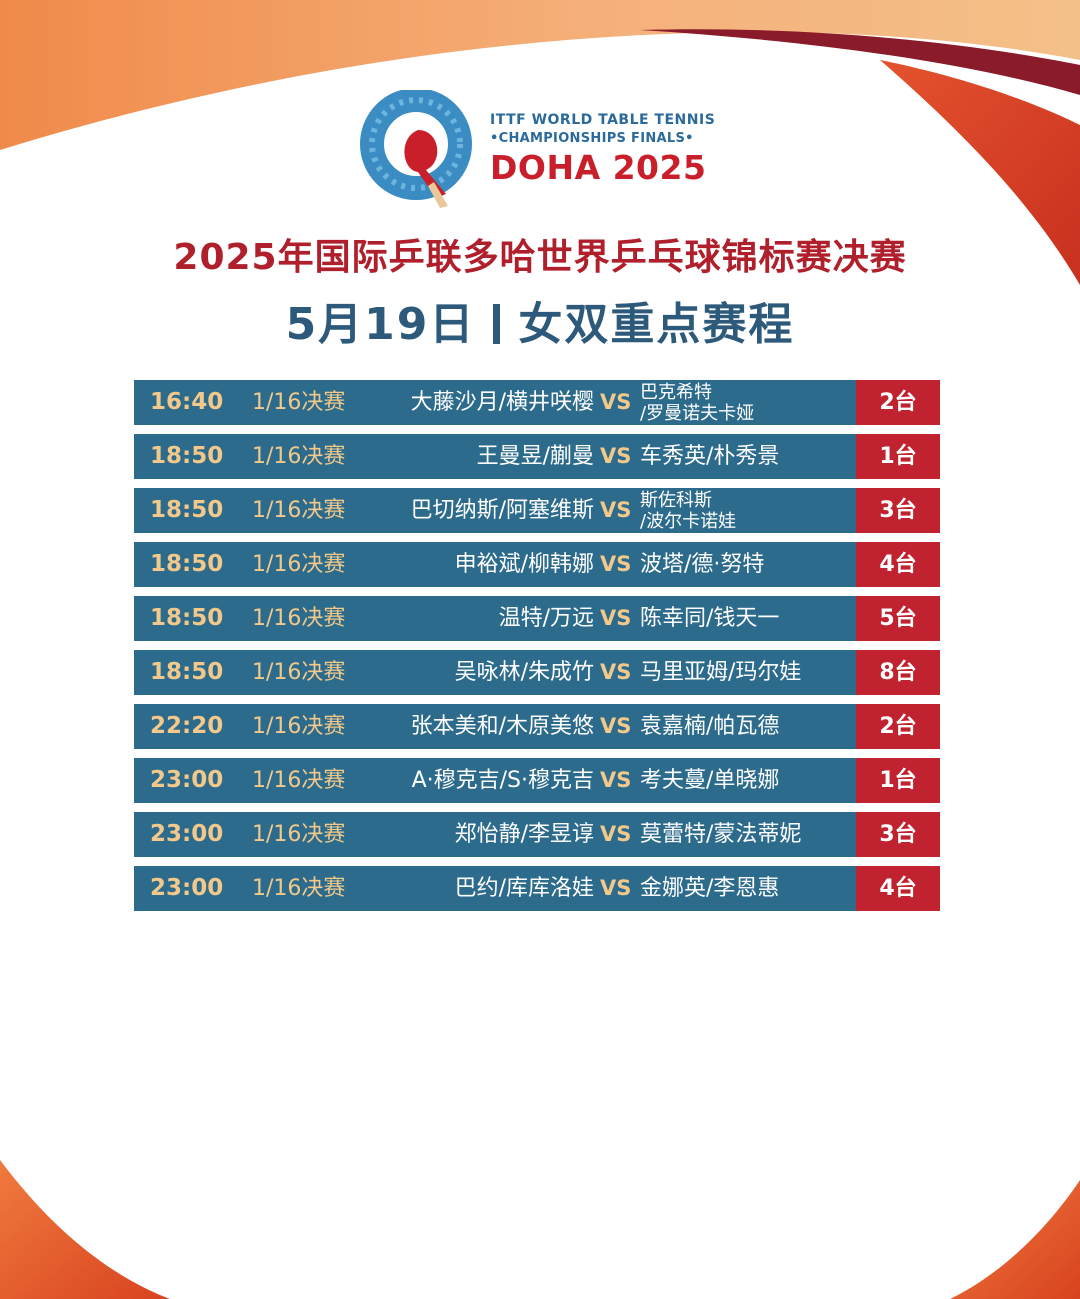 Image resolution: width=1080 pixels, height=1299 pixels. What do you see at coordinates (697, 403) in the screenshot?
I see `team-b-name: 巴克希特 /罗曼诺夫卡娅` at bounding box center [697, 403].